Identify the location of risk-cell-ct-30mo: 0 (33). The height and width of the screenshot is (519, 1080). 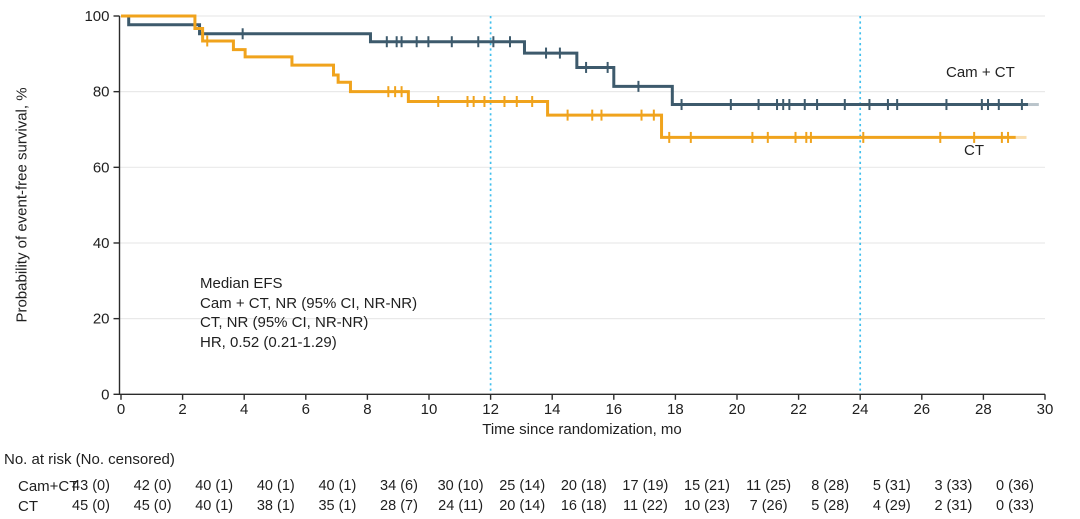
(1015, 506).